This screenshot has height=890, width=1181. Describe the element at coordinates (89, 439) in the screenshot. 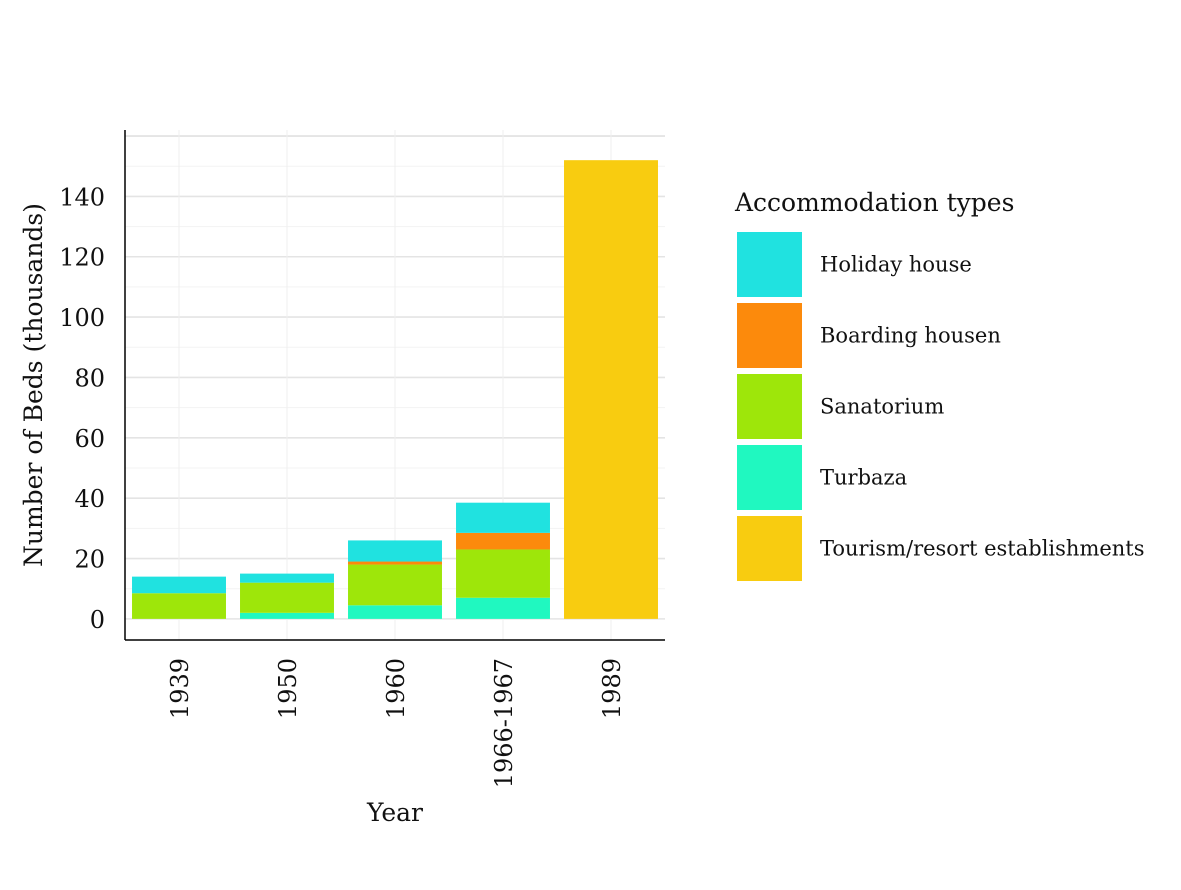

I see `y-tick-label: 60` at that location.